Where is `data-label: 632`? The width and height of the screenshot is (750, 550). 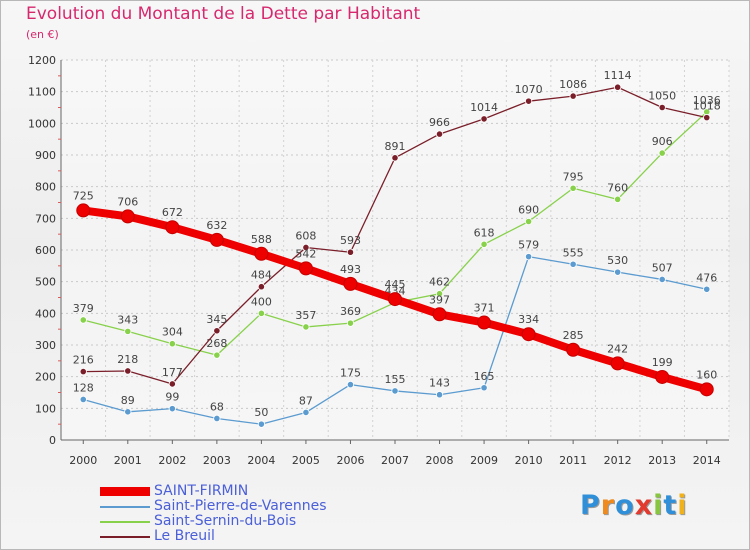 data-label: 632 is located at coordinates (216, 225).